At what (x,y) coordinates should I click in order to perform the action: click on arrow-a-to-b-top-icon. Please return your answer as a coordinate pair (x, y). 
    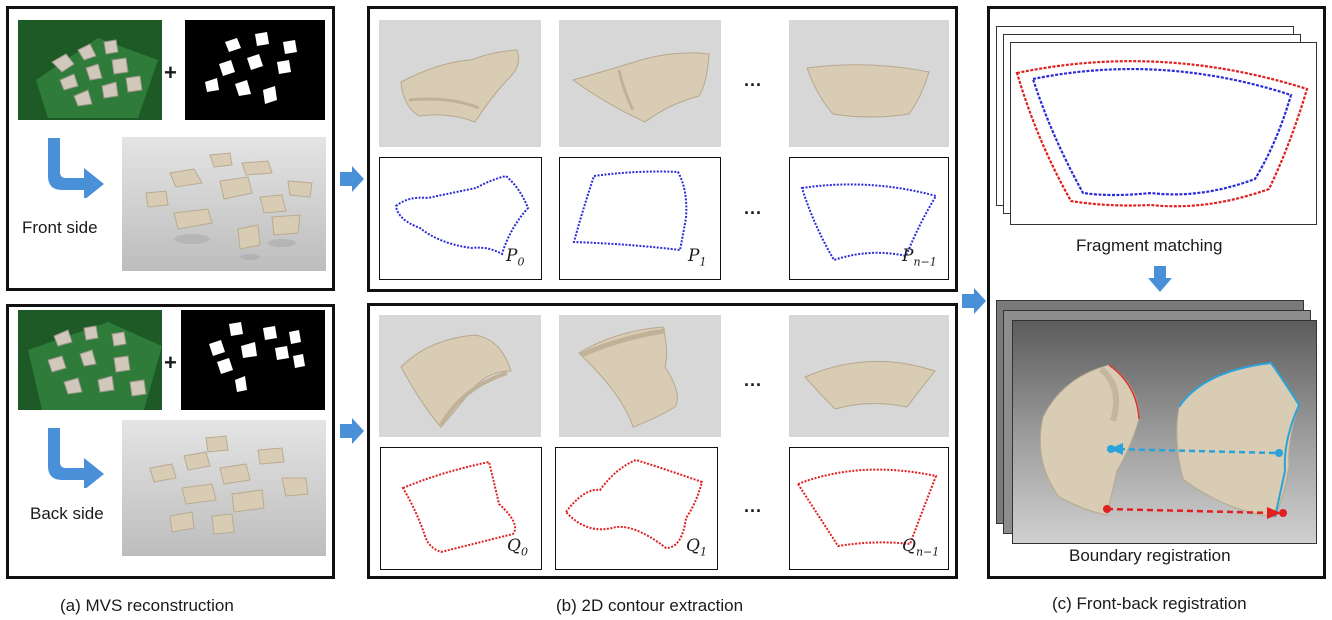
    Looking at the image, I should click on (352, 179).